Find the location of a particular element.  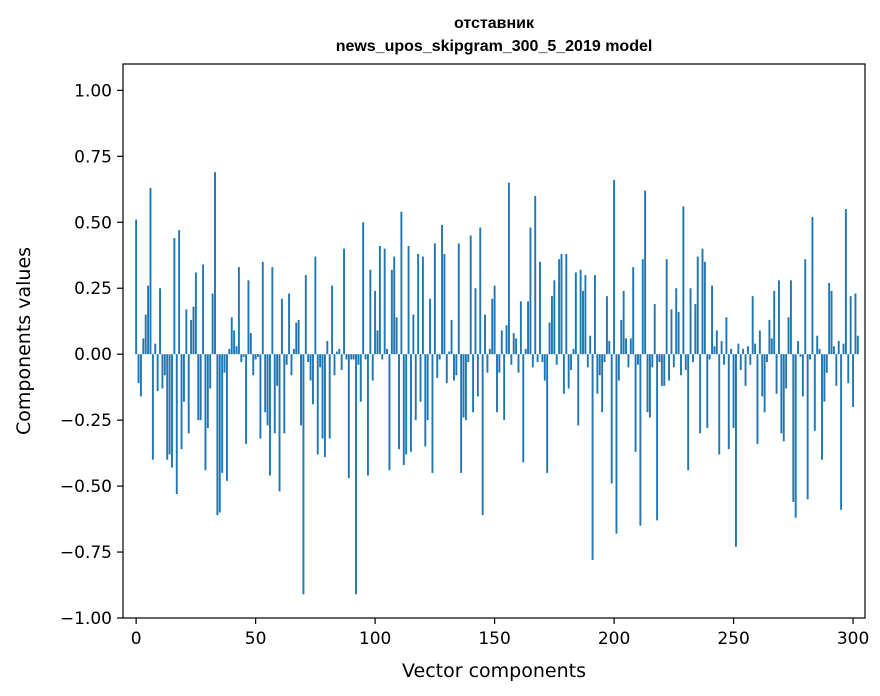

y-tick-label: 1.00 is located at coordinates (93, 91).